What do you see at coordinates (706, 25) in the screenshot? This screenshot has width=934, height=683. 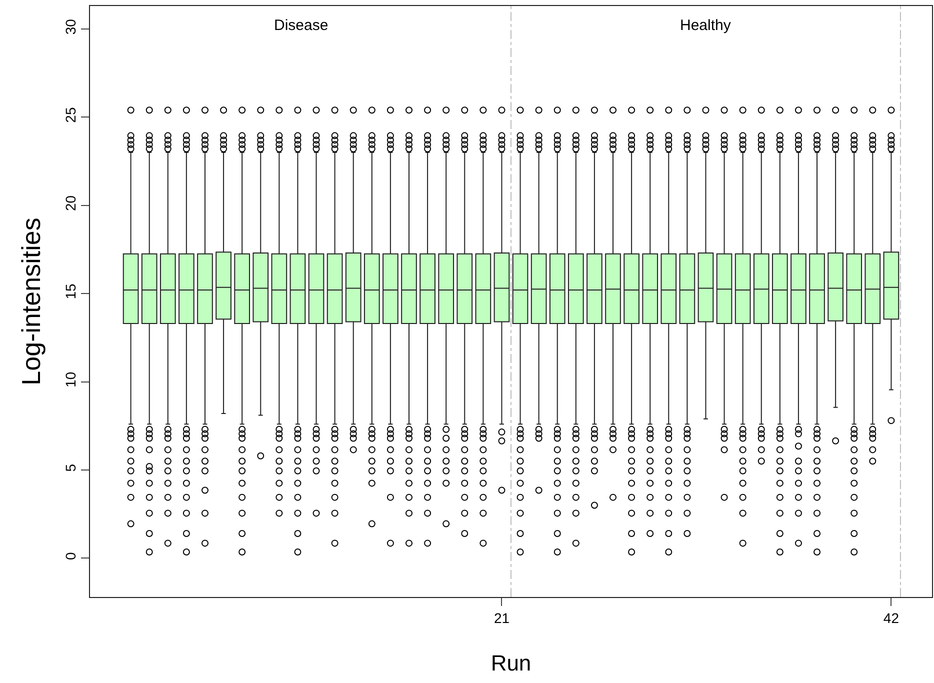 I see `annotation: Healthy` at bounding box center [706, 25].